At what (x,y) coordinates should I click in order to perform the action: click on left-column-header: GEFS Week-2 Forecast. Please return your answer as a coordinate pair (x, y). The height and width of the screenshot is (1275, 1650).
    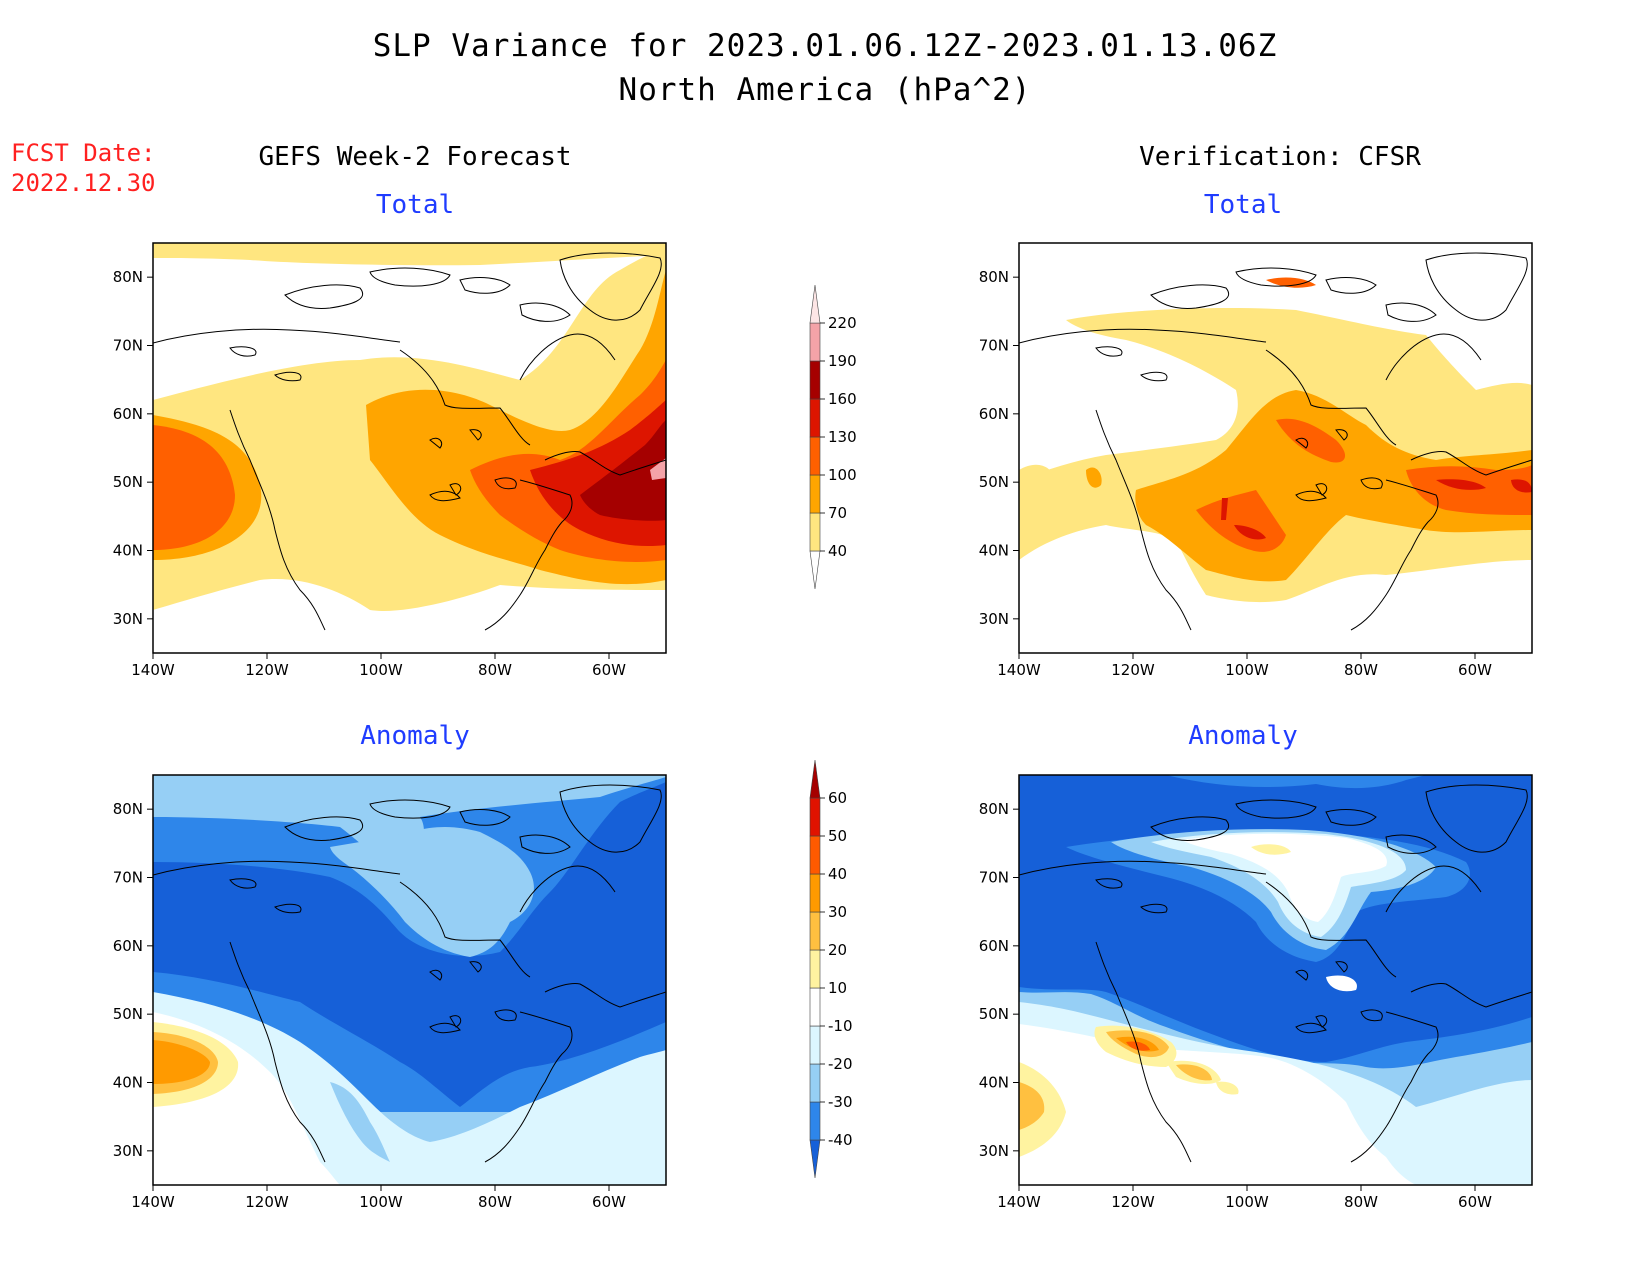
    Looking at the image, I should click on (415, 157).